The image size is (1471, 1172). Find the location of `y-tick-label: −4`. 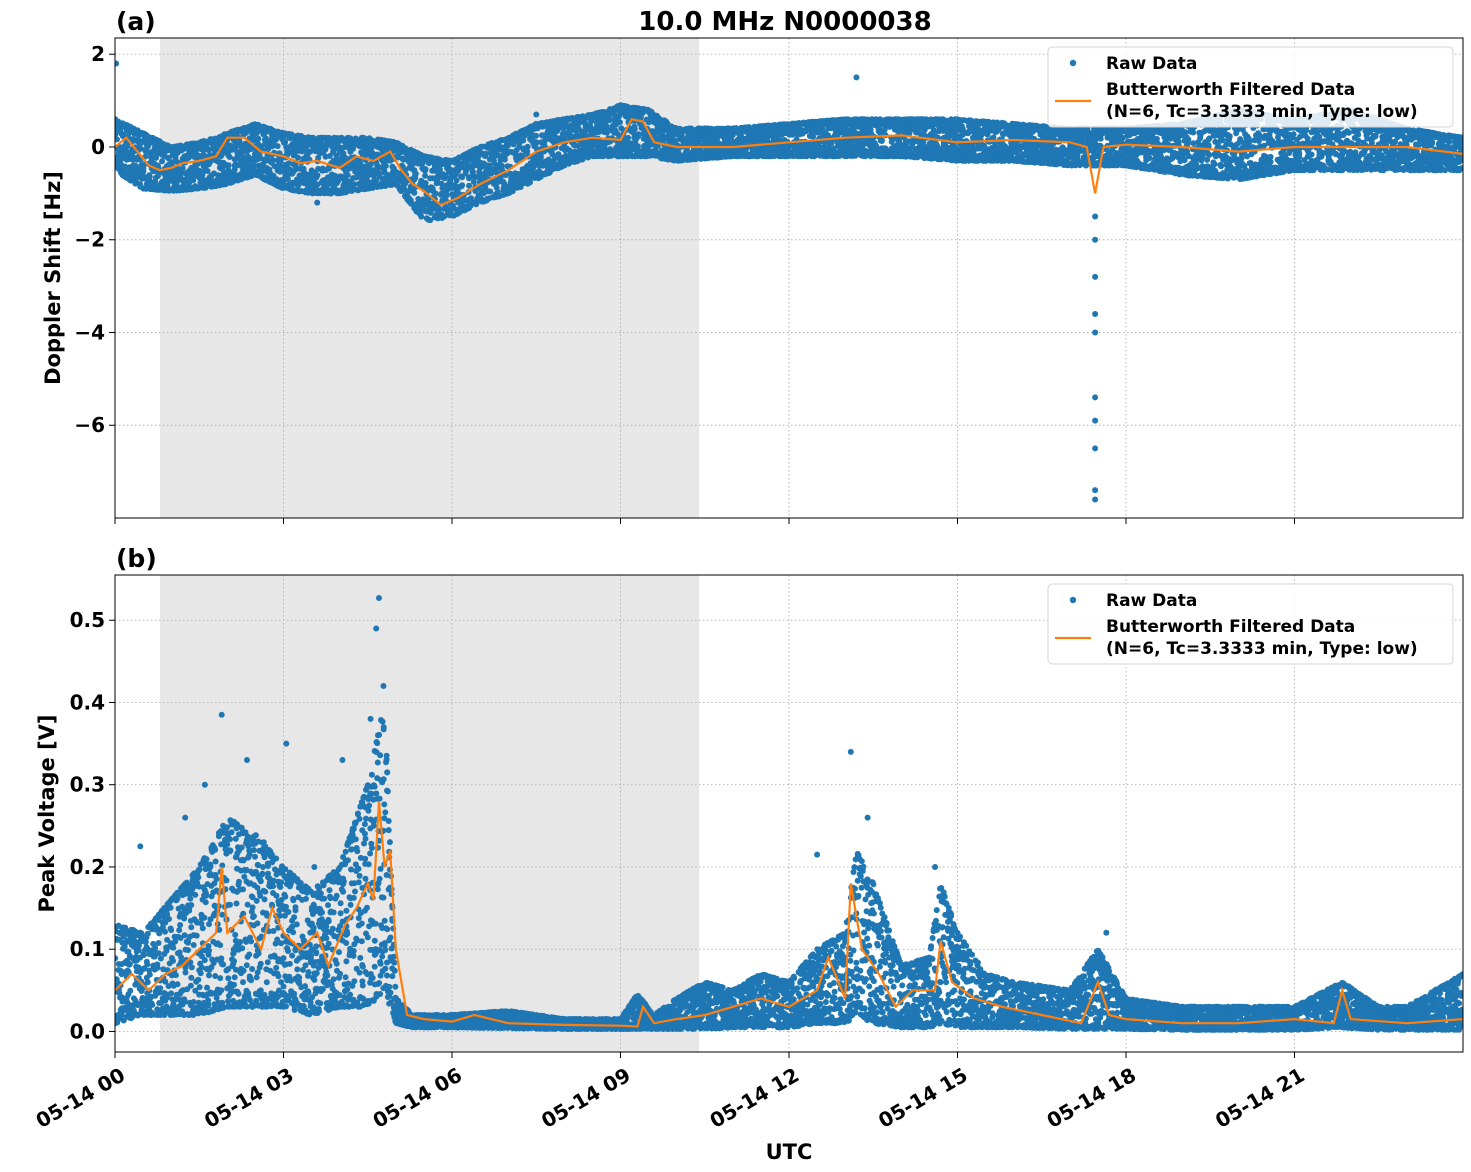

y-tick-label: −4 is located at coordinates (89, 332).